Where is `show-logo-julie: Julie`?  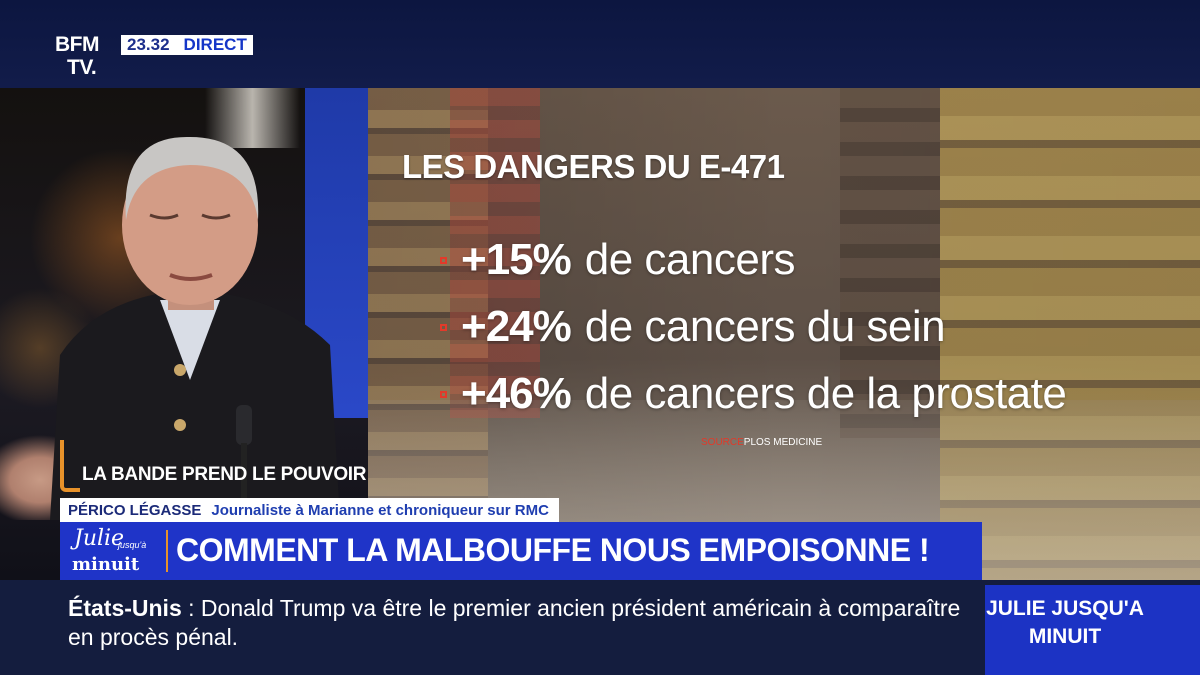 show-logo-julie: Julie is located at coordinates (99, 538).